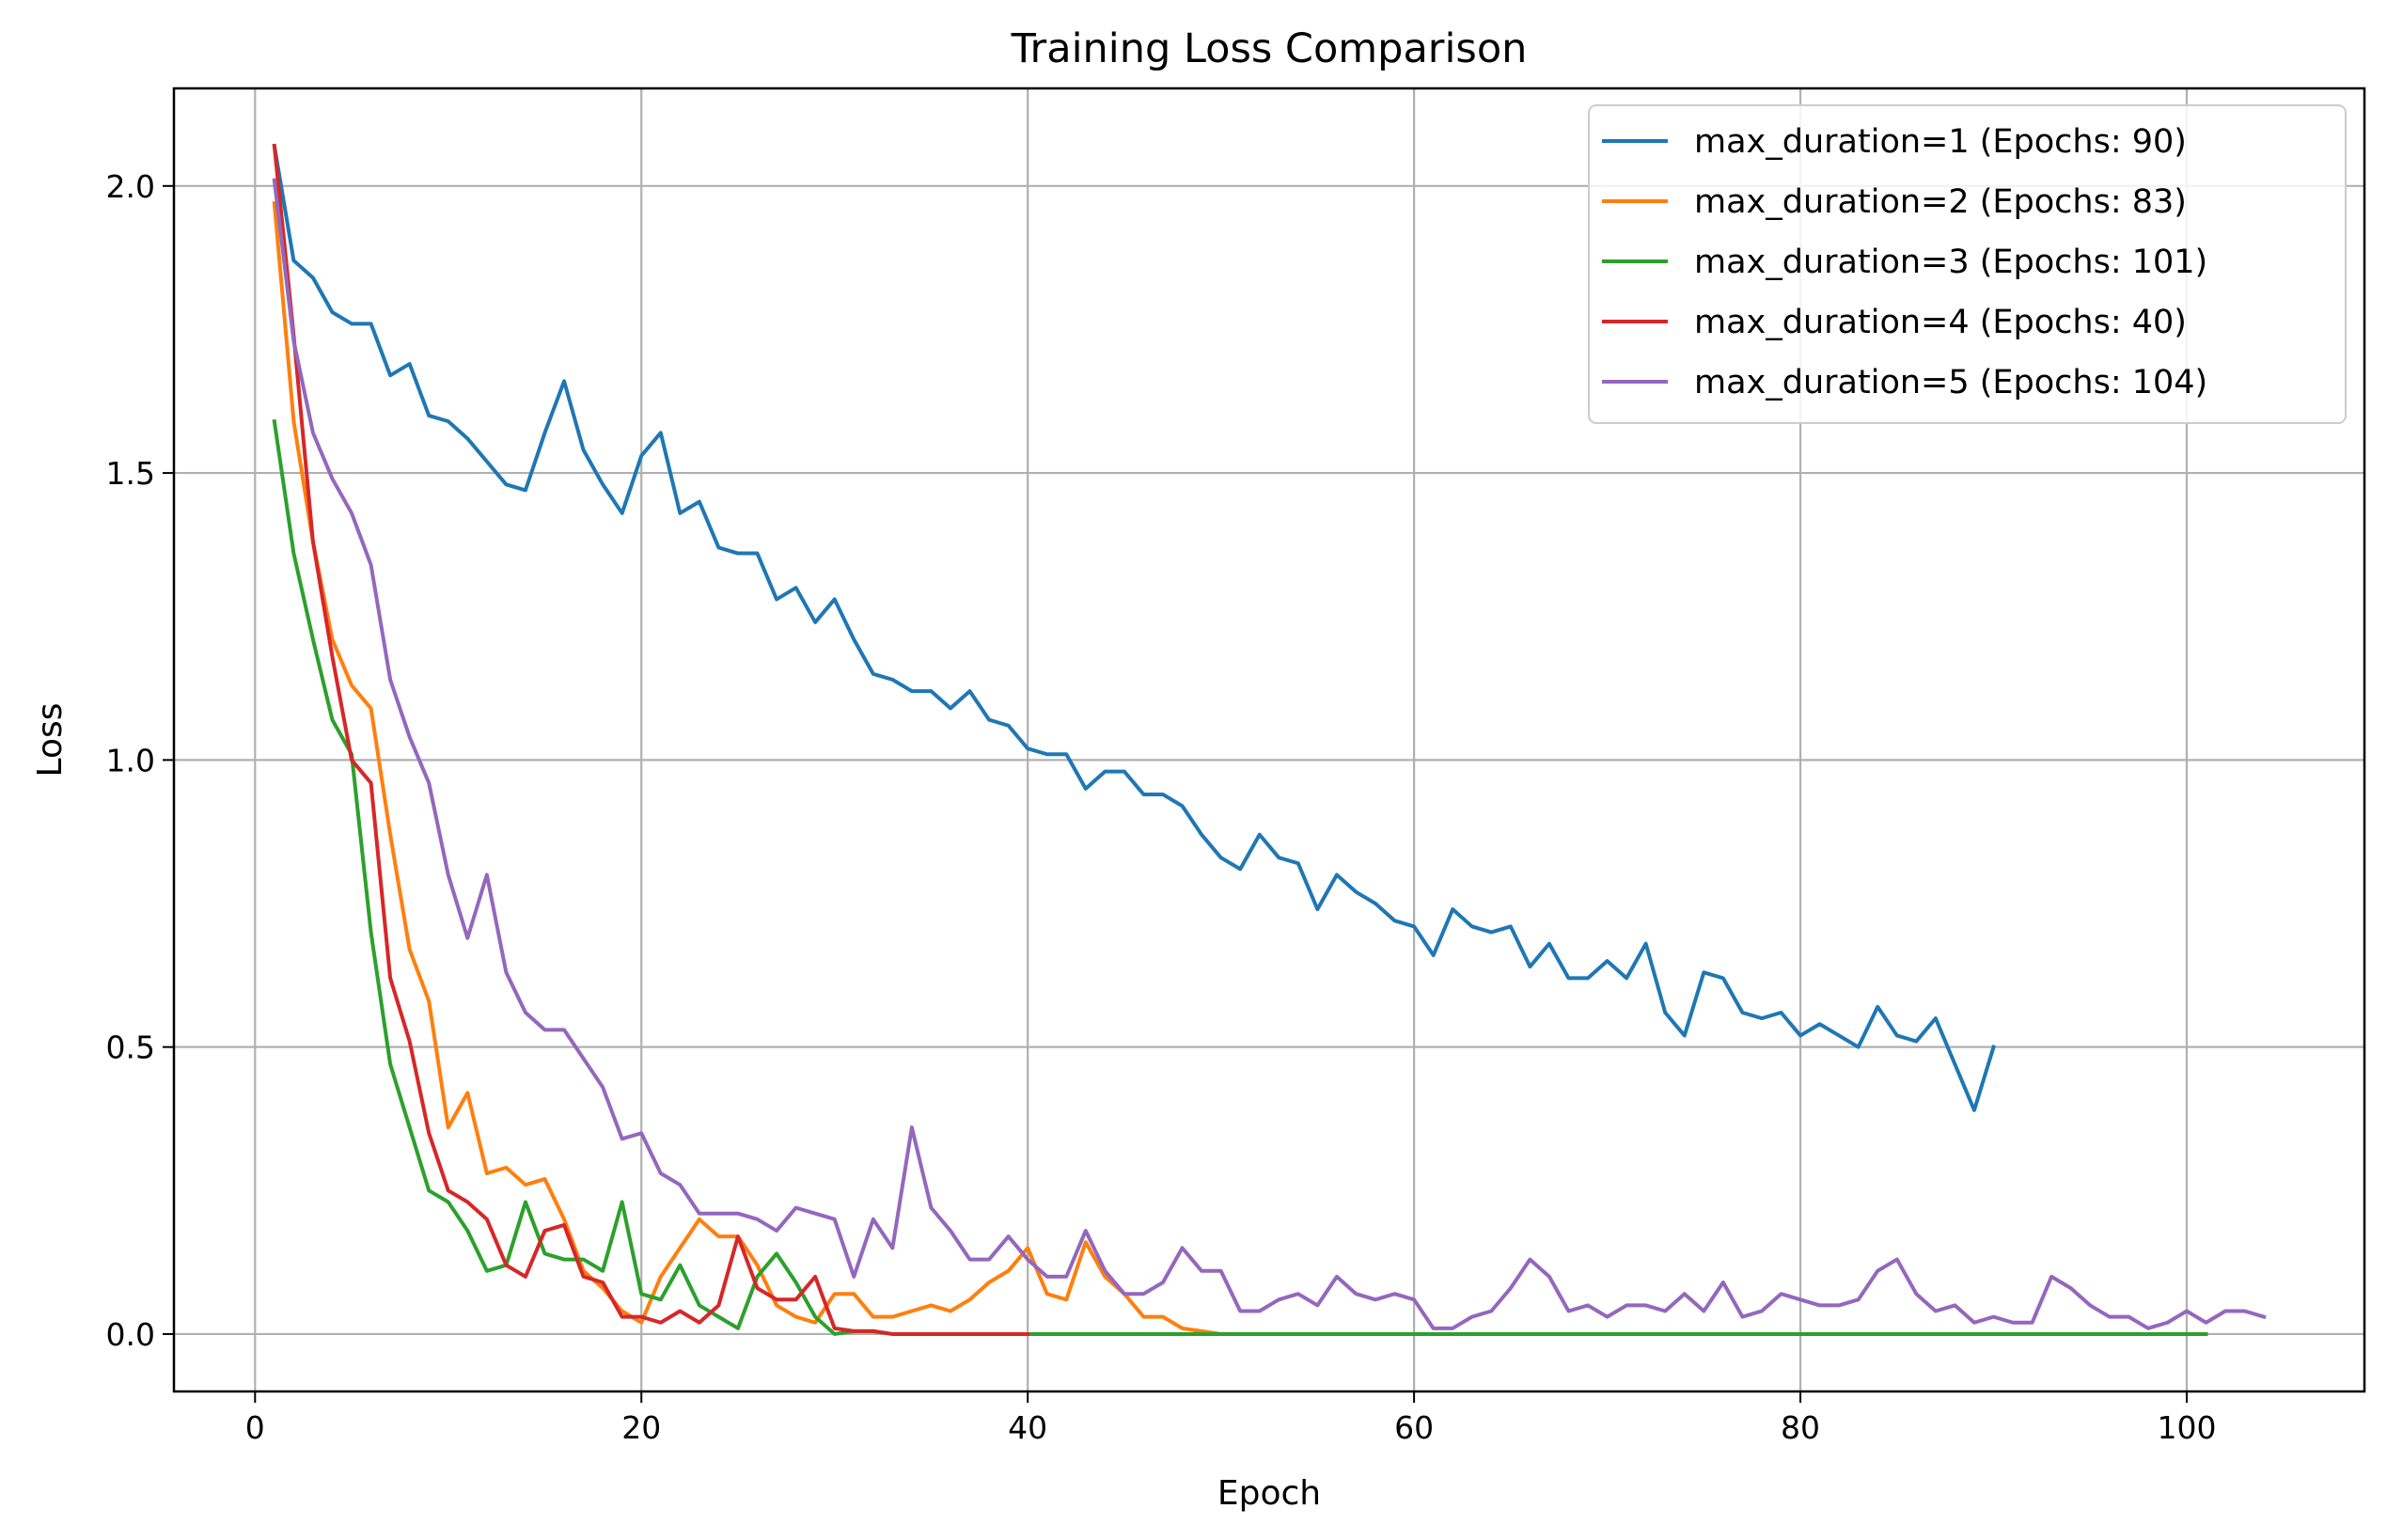  I want to click on x-tick-label: 100, so click(2186, 1428).